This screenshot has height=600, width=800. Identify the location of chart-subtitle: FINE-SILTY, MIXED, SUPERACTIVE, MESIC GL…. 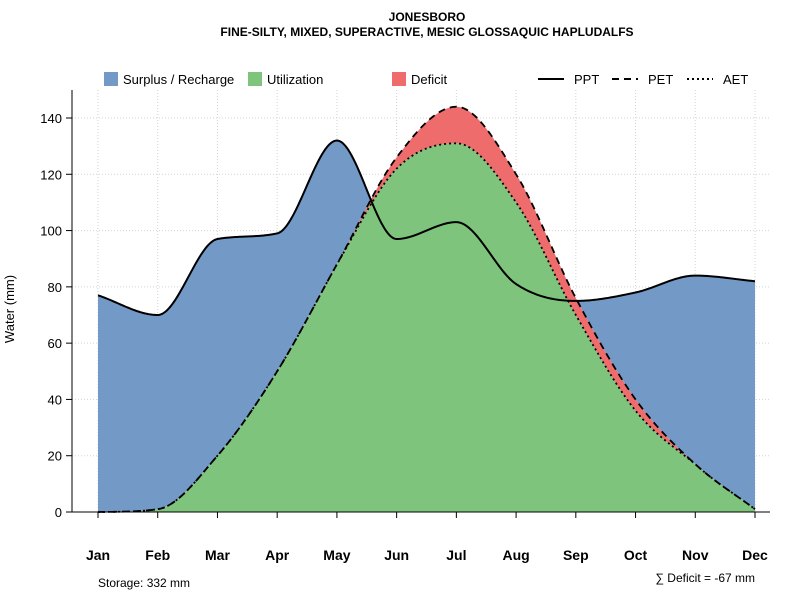
(426, 32).